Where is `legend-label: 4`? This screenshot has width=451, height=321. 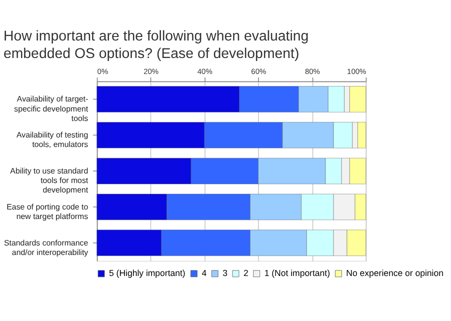 legend-label: 4 is located at coordinates (204, 273).